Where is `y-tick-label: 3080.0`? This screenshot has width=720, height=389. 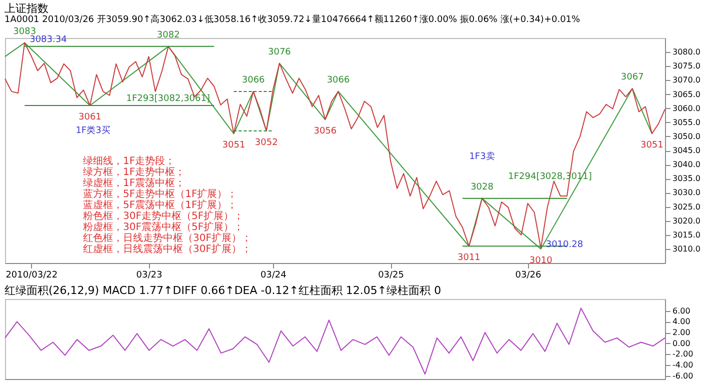 y-tick-label: 3080.0 is located at coordinates (686, 52).